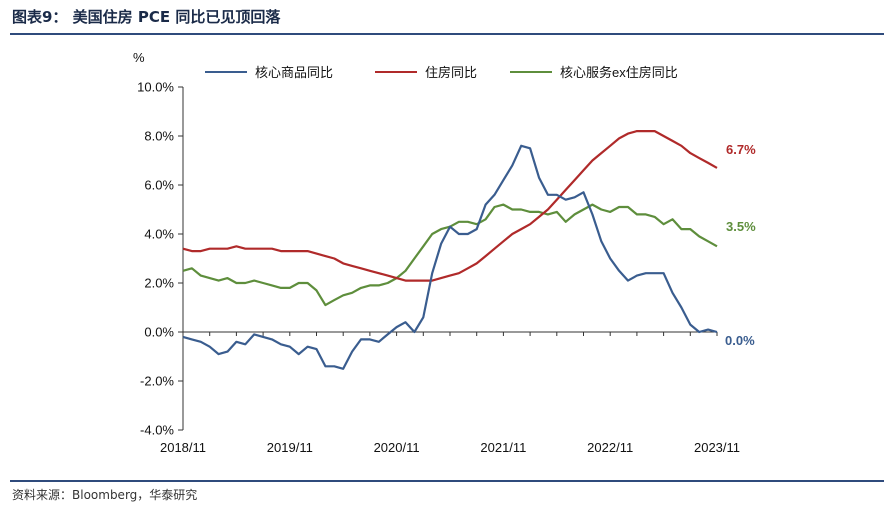 The image size is (895, 514). What do you see at coordinates (610, 447) in the screenshot?
I see `x-tick-label: 2022/11` at bounding box center [610, 447].